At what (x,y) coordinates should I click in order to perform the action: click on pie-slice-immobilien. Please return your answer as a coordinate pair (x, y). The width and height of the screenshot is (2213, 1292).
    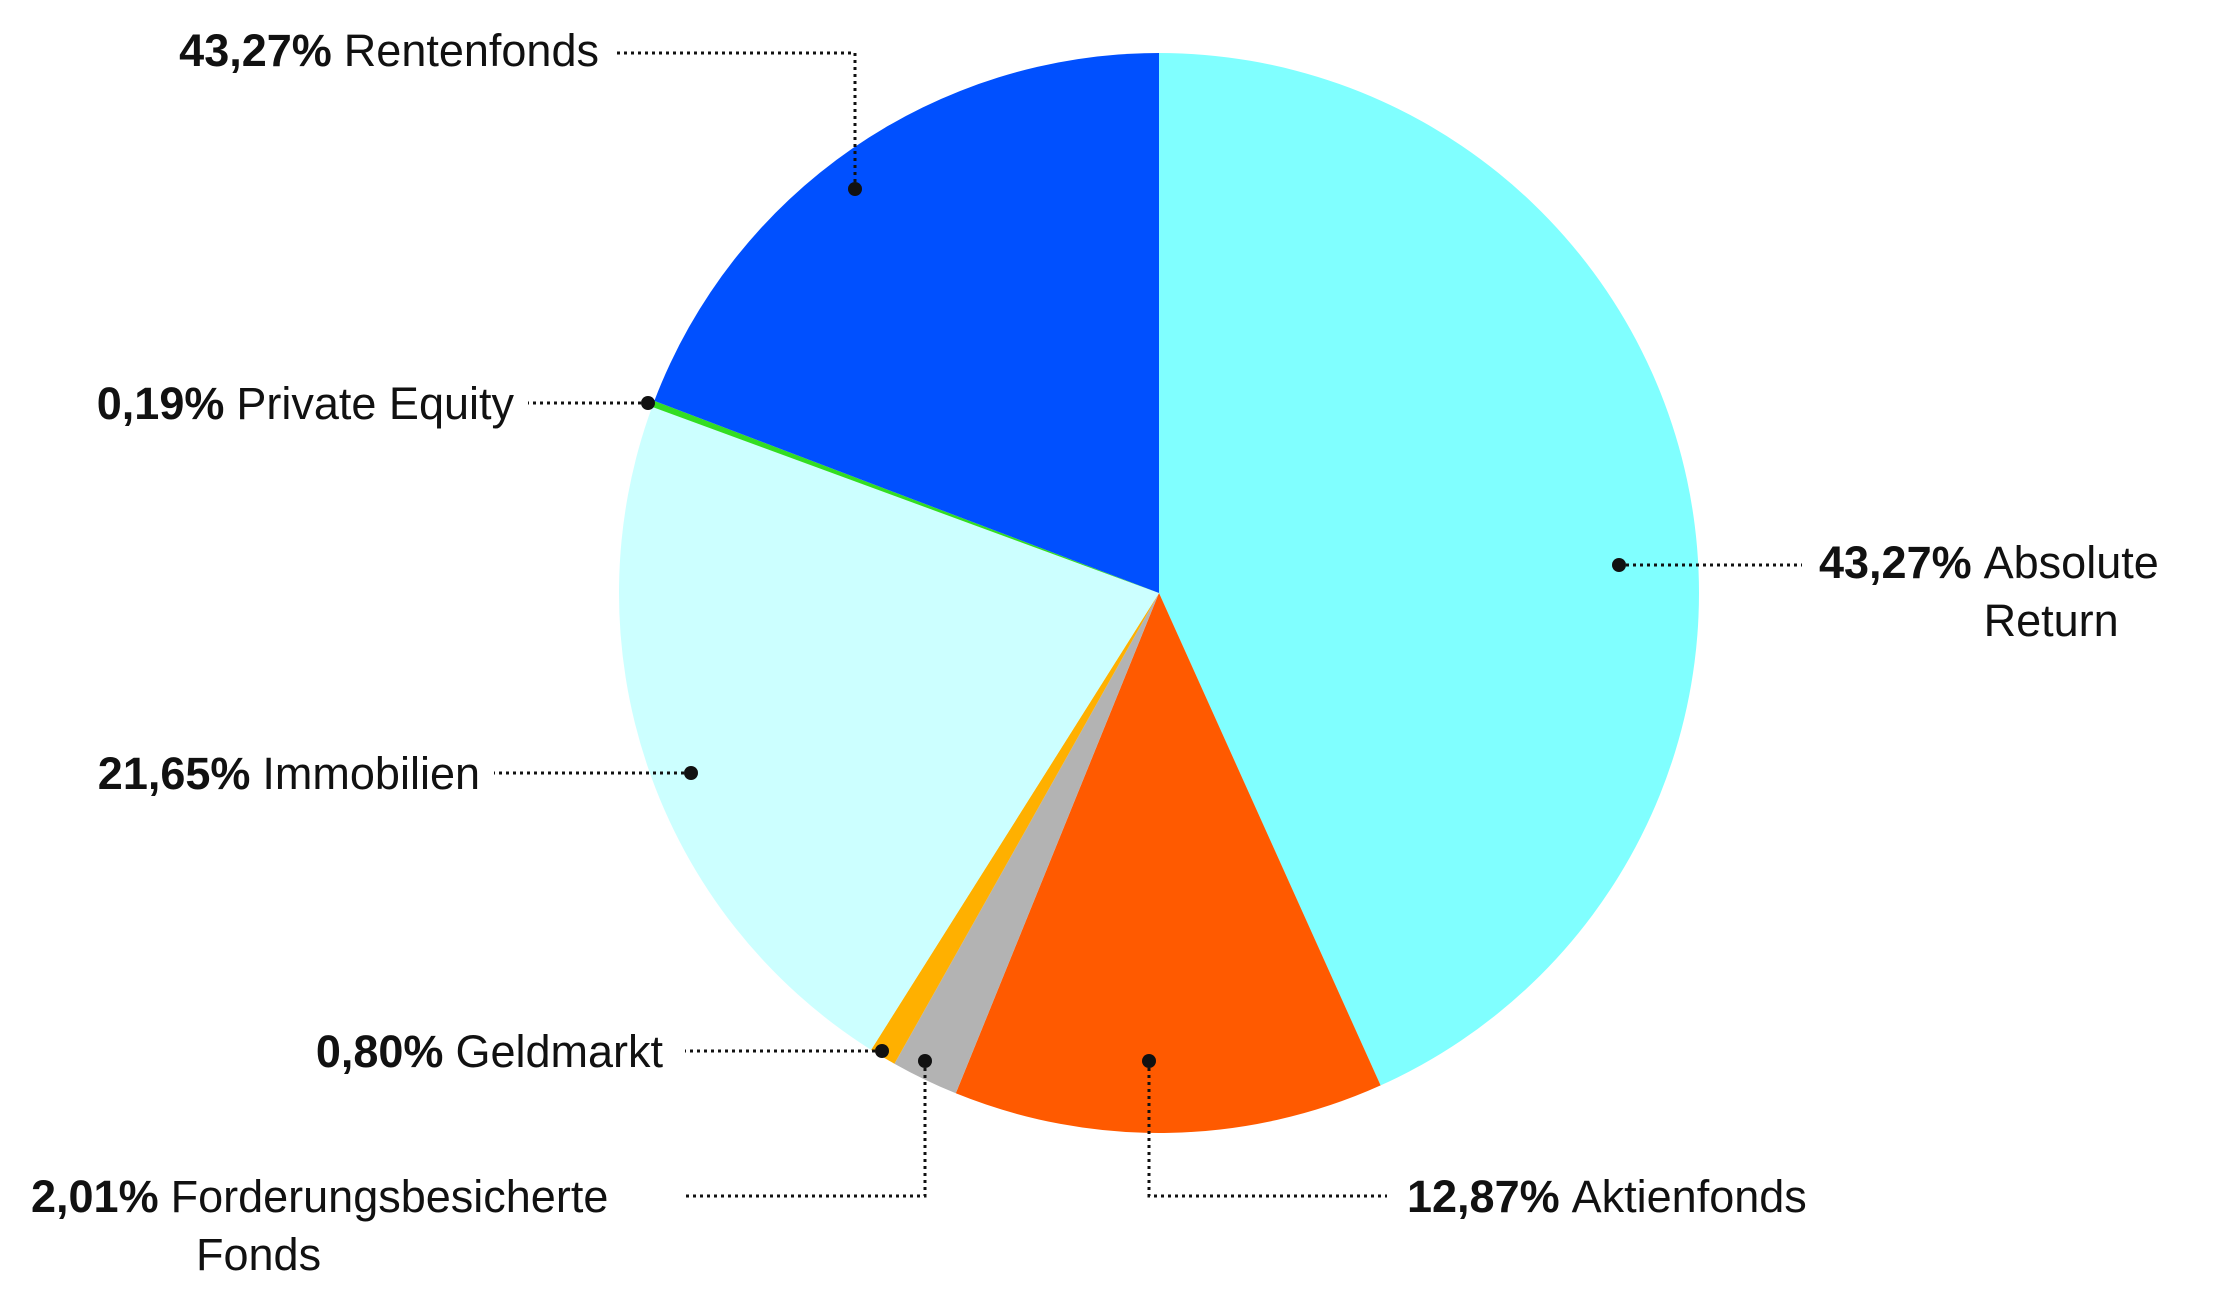
    Looking at the image, I should click on (888, 728).